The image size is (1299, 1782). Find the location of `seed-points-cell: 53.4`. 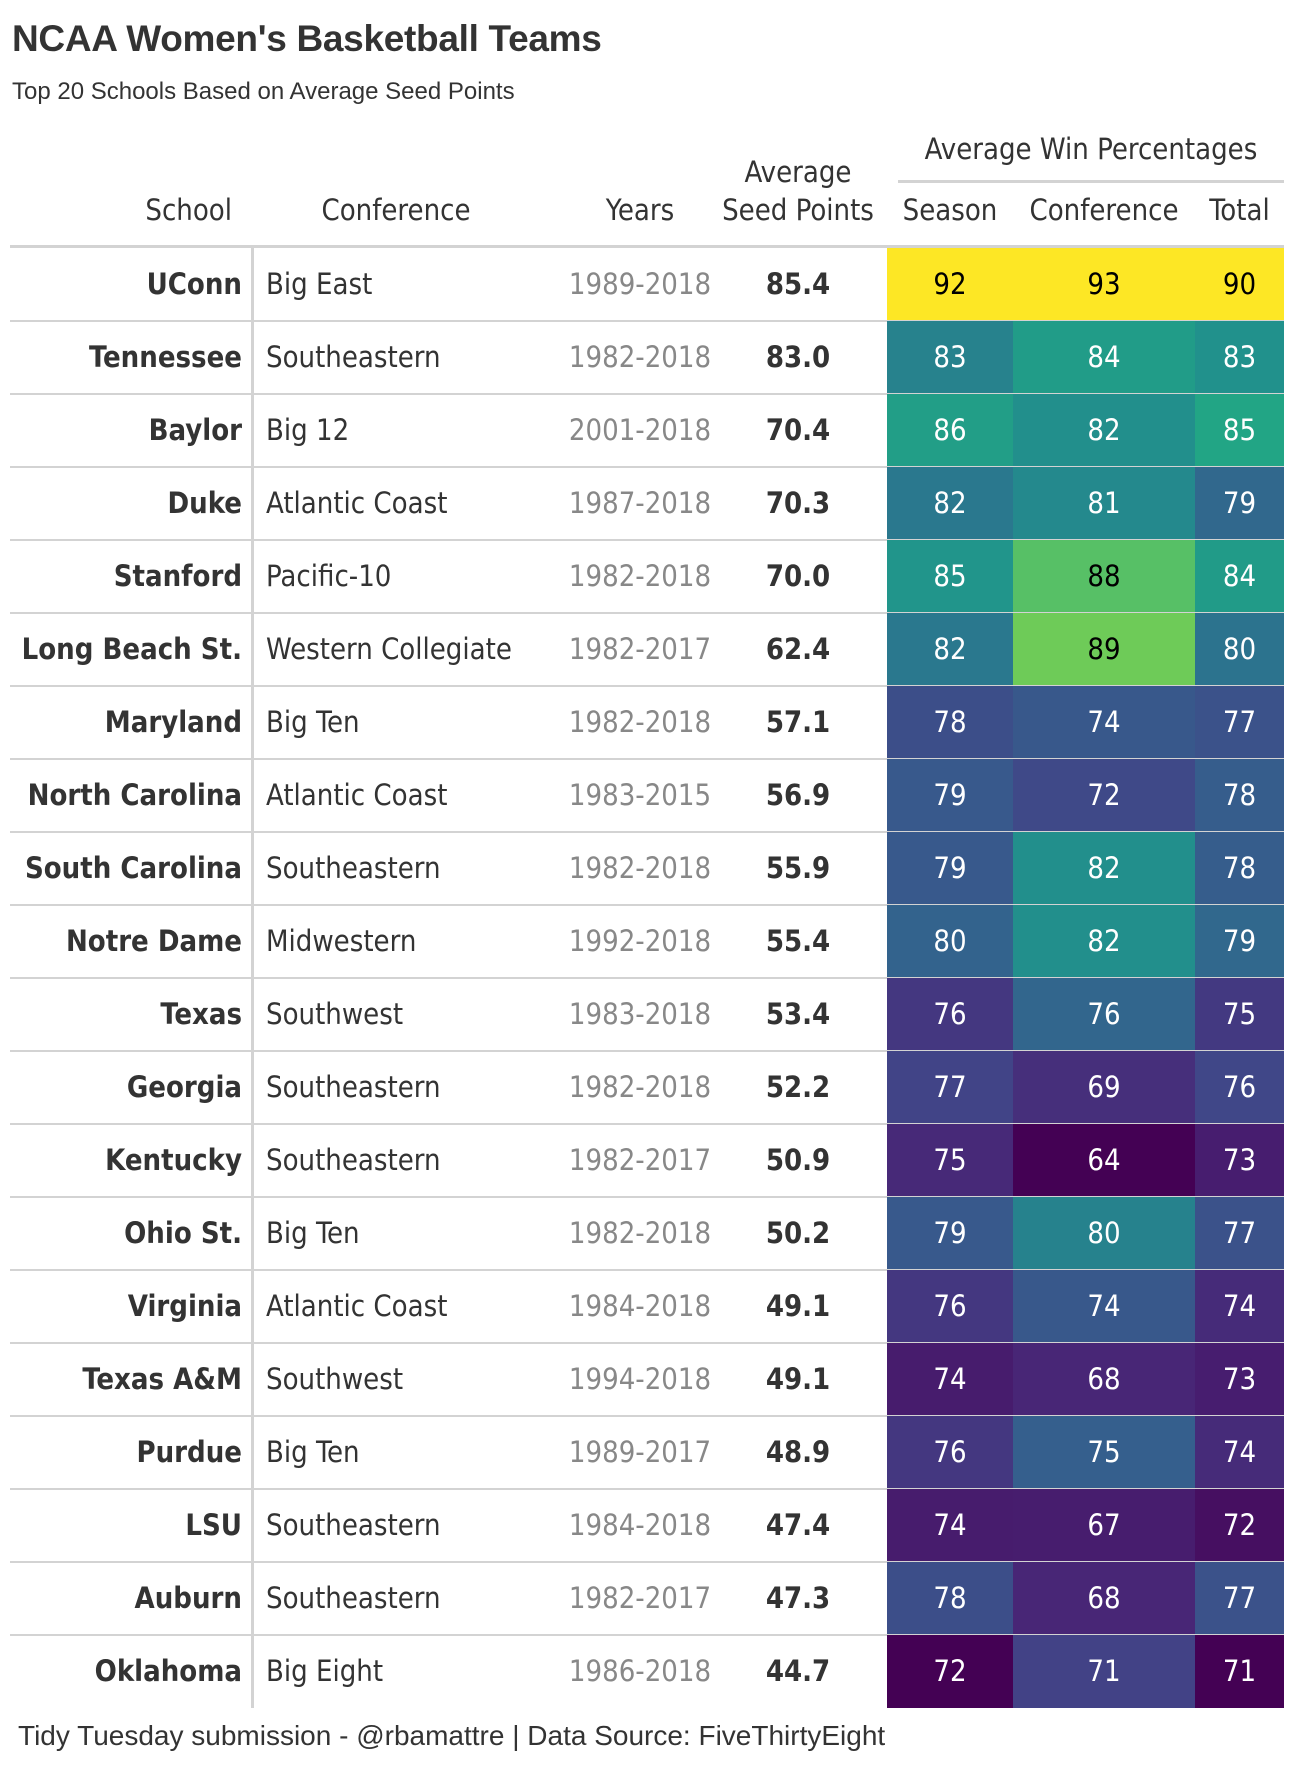

seed-points-cell: 53.4 is located at coordinates (798, 1014).